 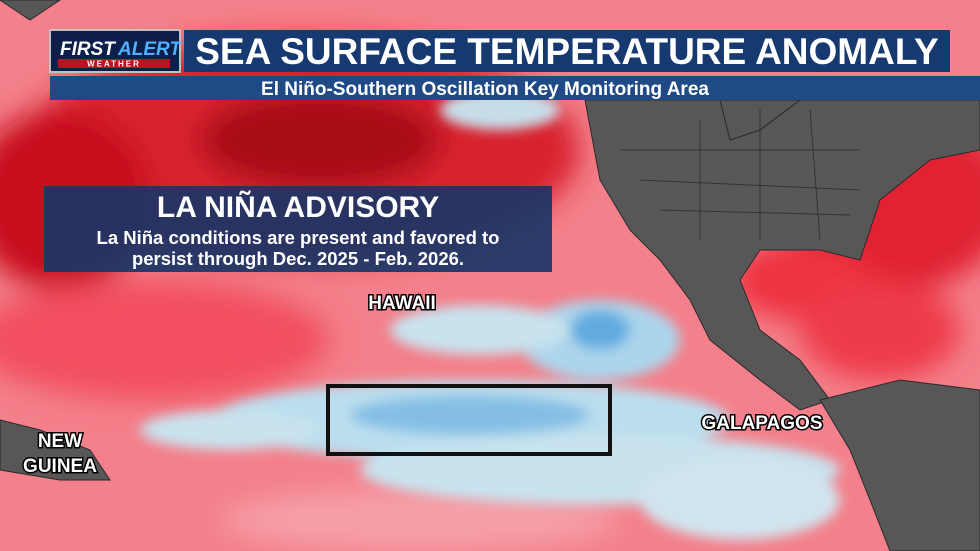 I want to click on monitoring-box, so click(x=469, y=420).